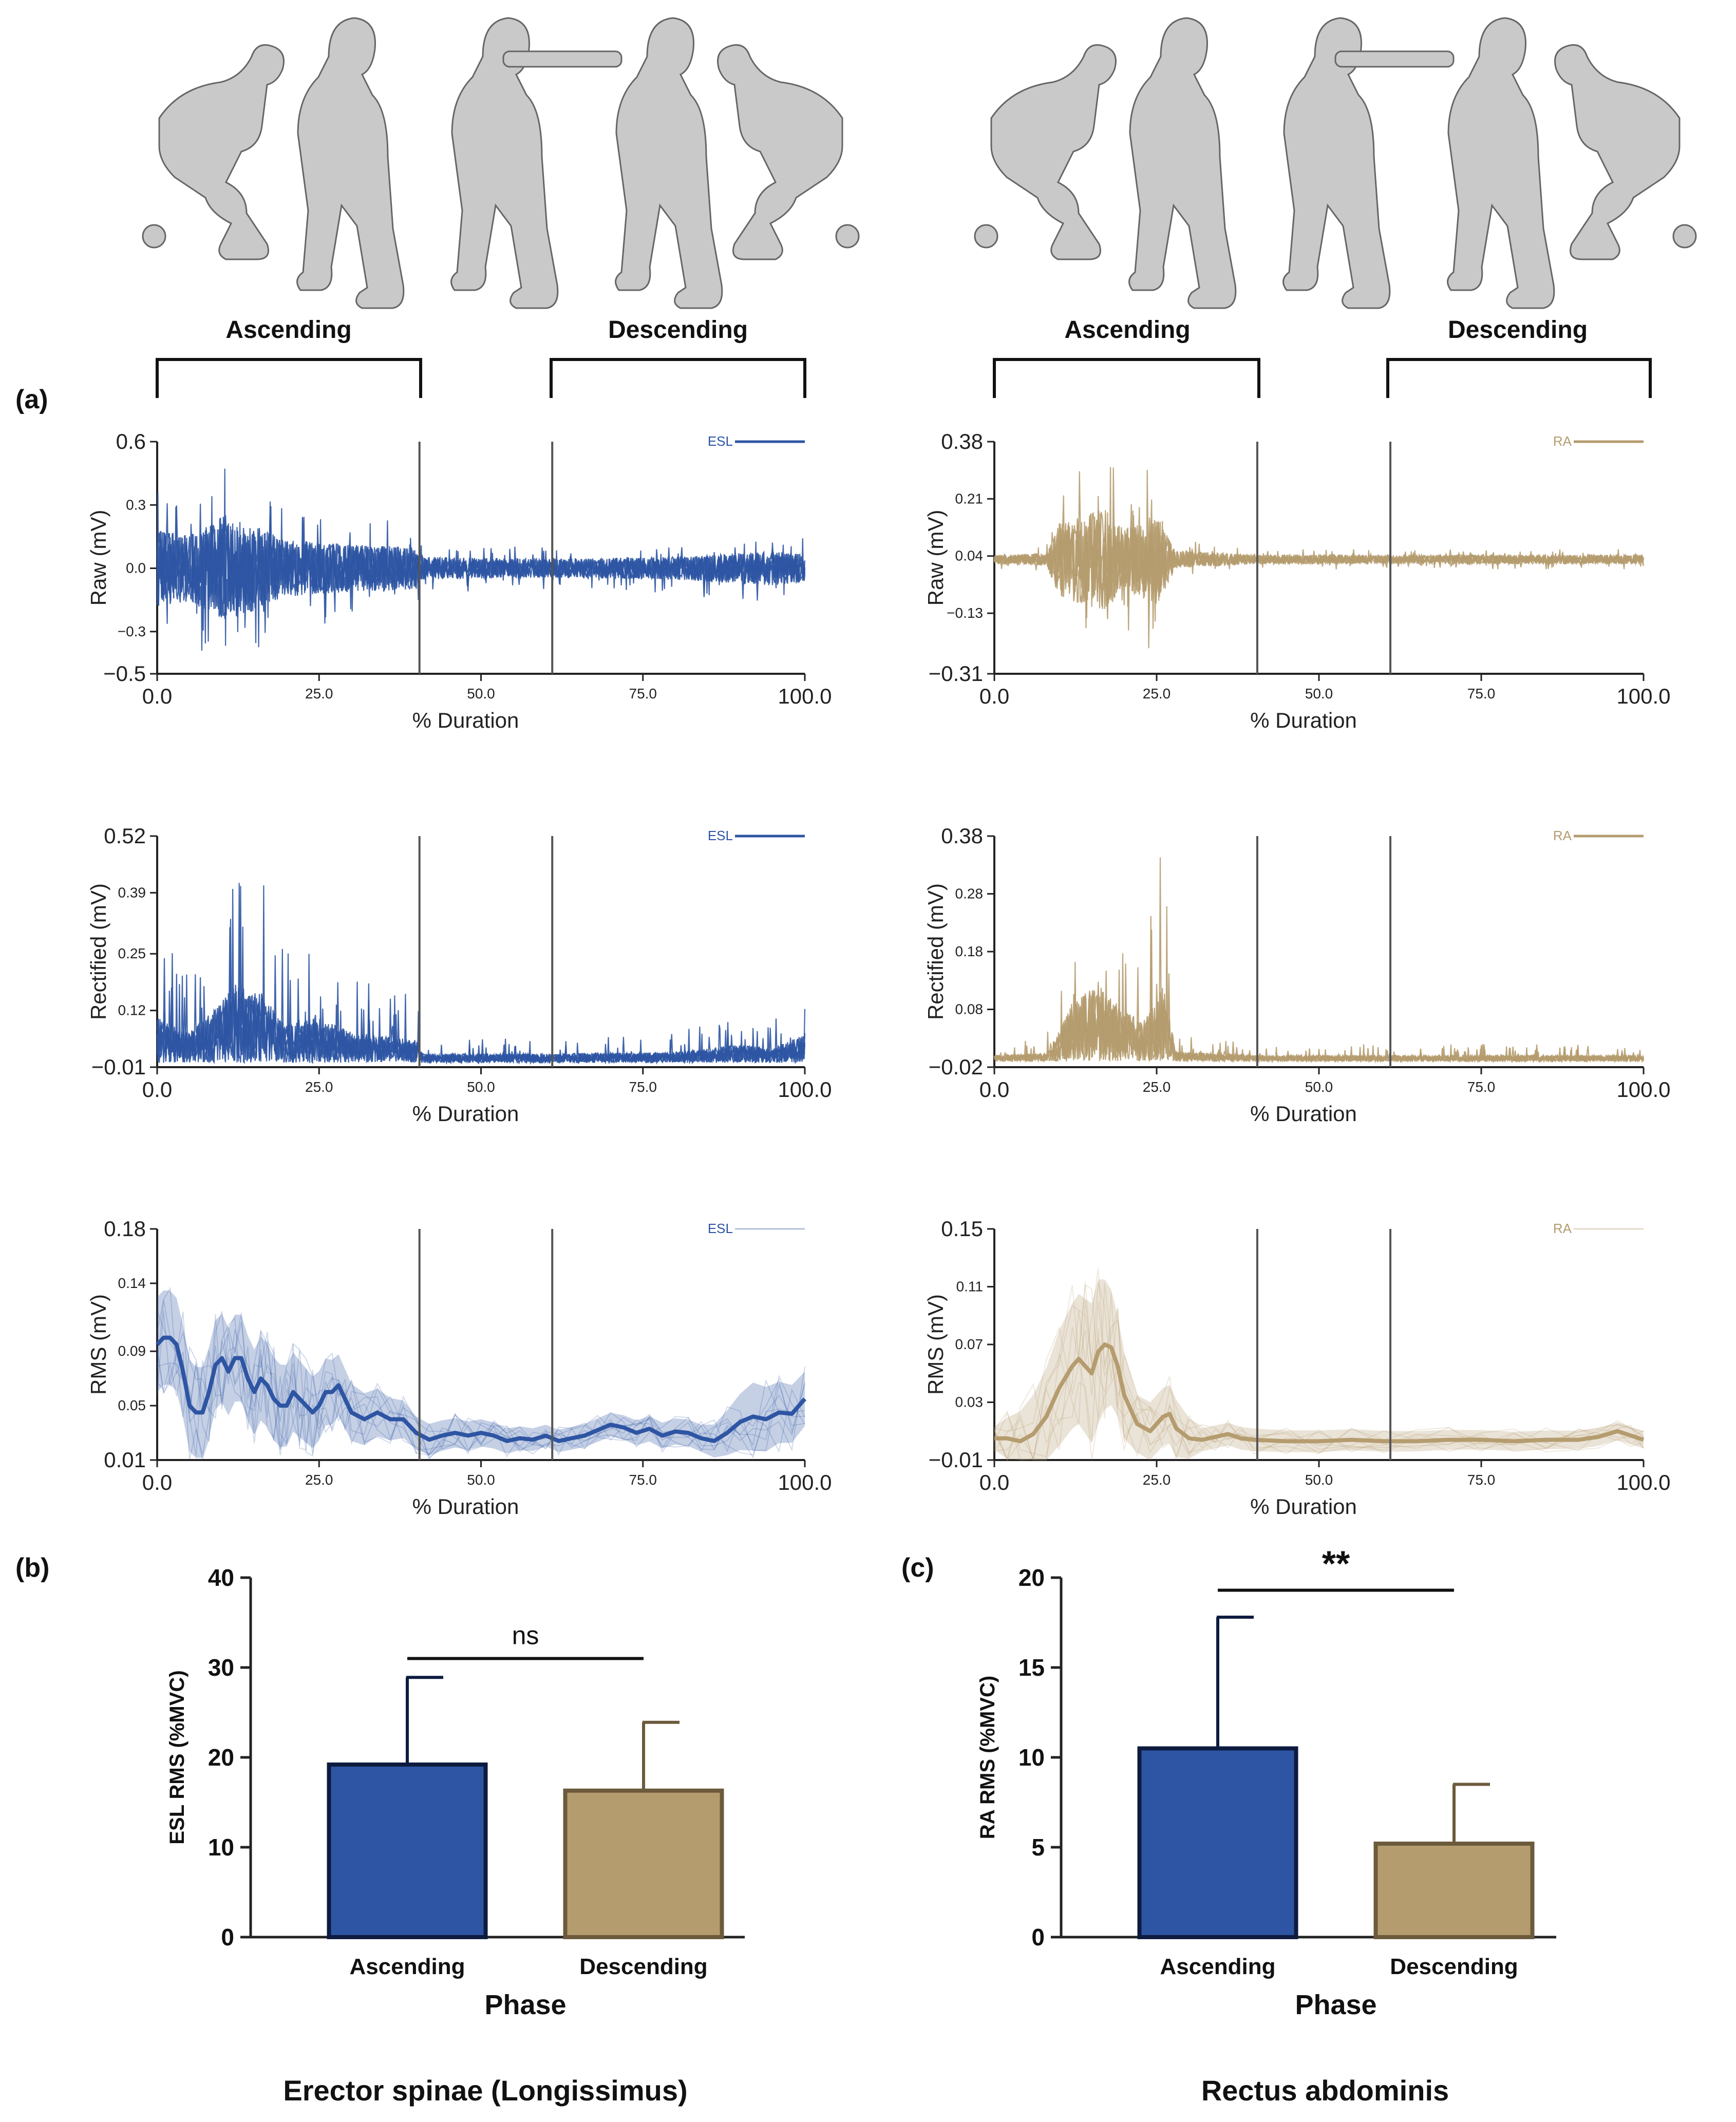  Describe the element at coordinates (125, 836) in the screenshot. I see `y-tick-label: 0.52` at that location.